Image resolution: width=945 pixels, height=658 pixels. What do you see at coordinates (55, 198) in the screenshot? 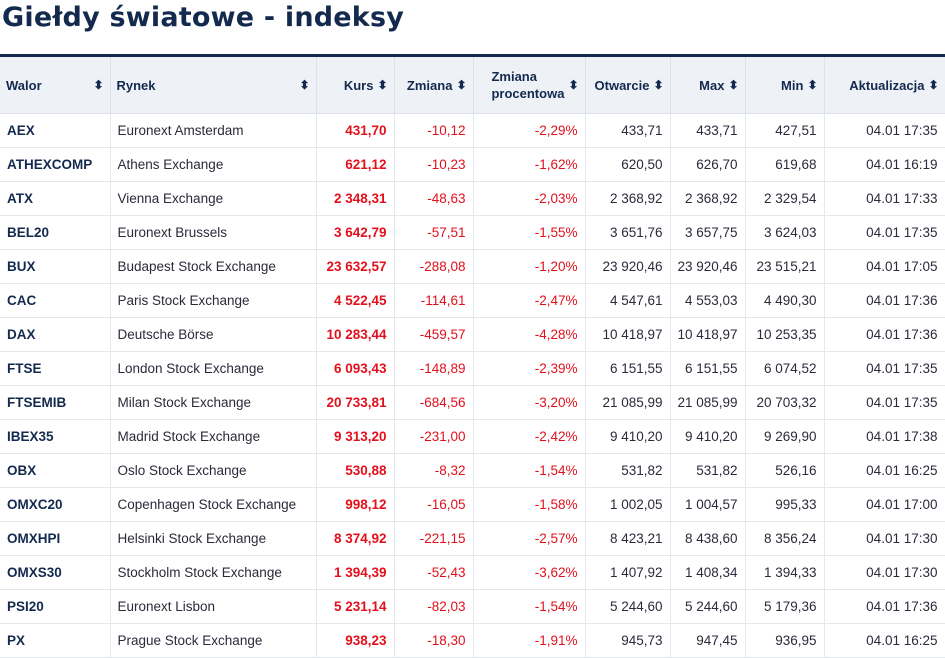
I see `cell-symbol: ATX` at bounding box center [55, 198].